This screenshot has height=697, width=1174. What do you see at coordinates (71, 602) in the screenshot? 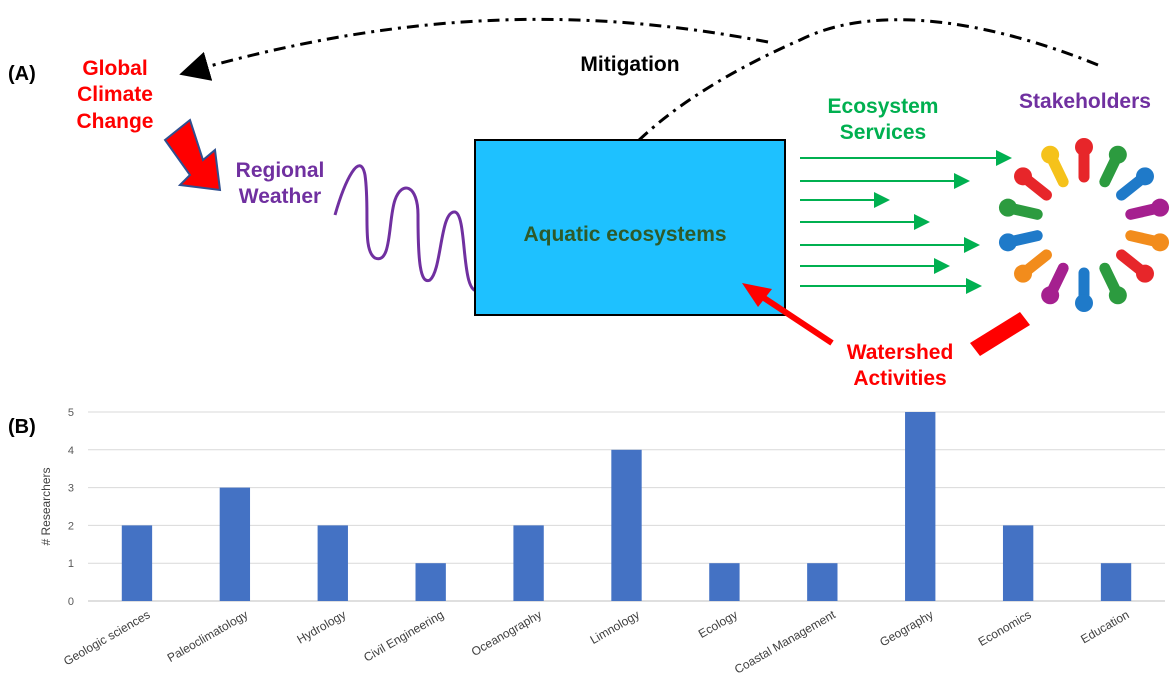
I see `y-tick-label: 0` at bounding box center [71, 602].